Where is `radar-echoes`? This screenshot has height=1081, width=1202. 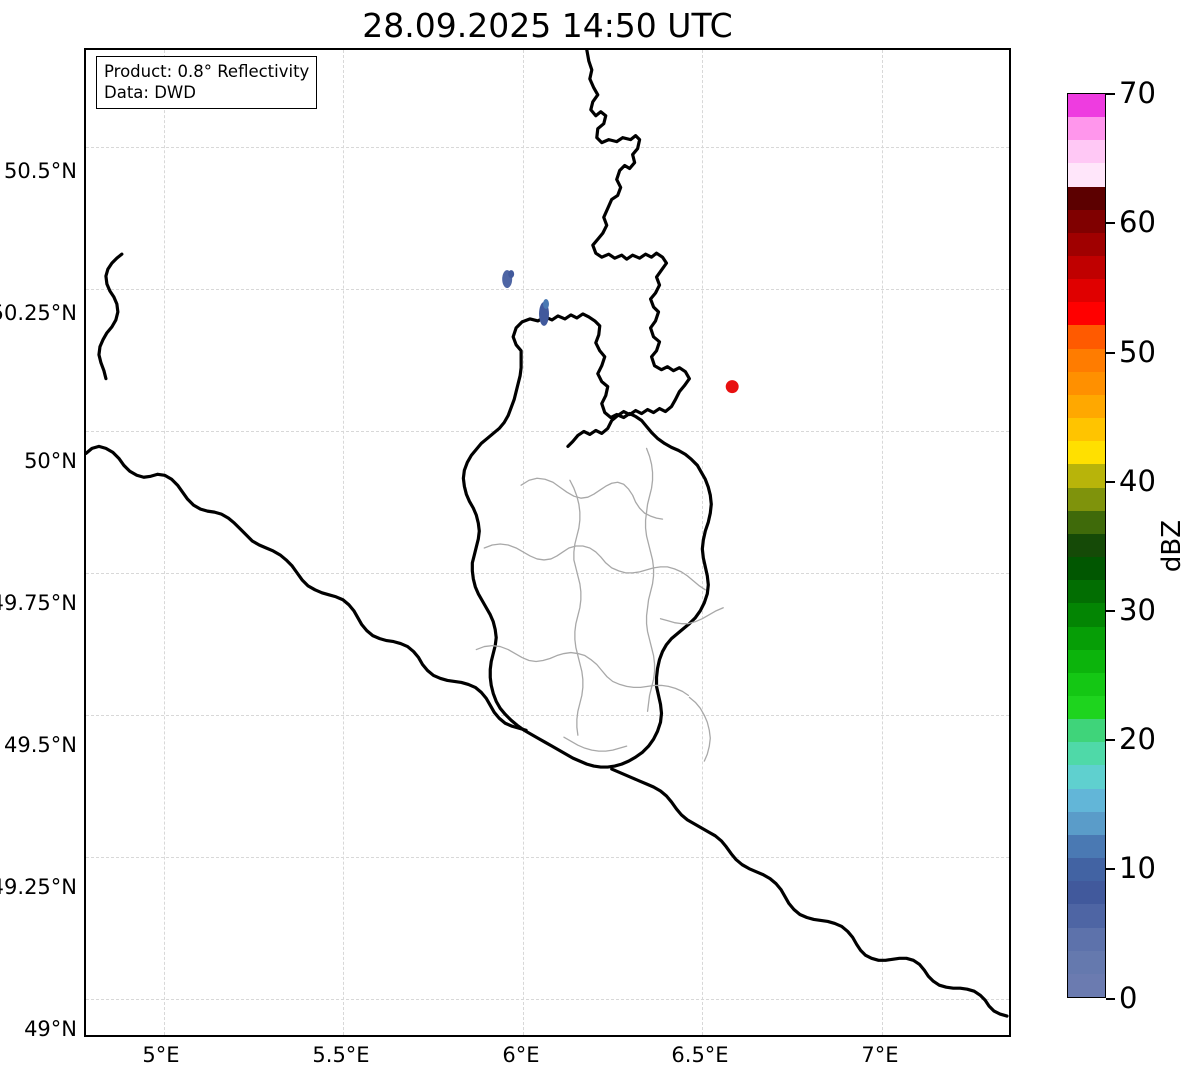
radar-echoes is located at coordinates (620, 332).